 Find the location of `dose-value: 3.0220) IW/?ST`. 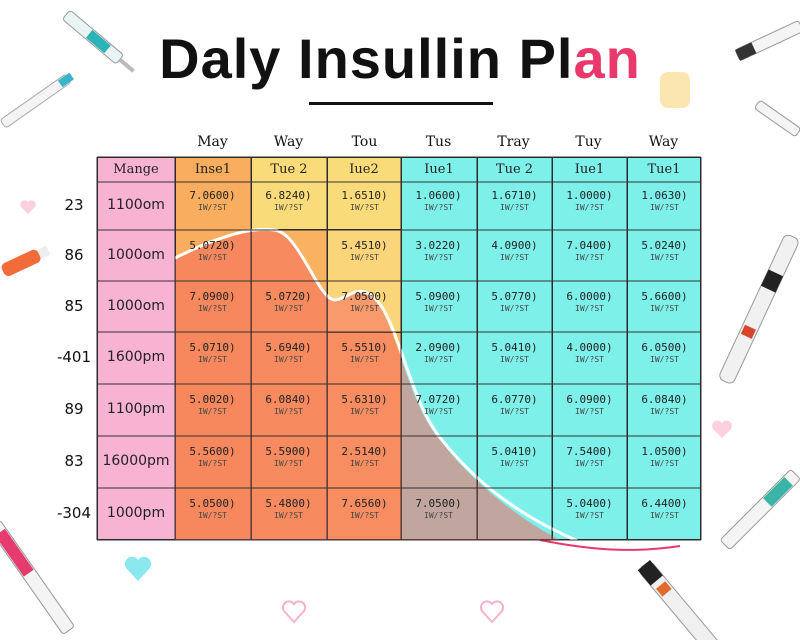

dose-value: 3.0220) IW/?ST is located at coordinates (438, 252).